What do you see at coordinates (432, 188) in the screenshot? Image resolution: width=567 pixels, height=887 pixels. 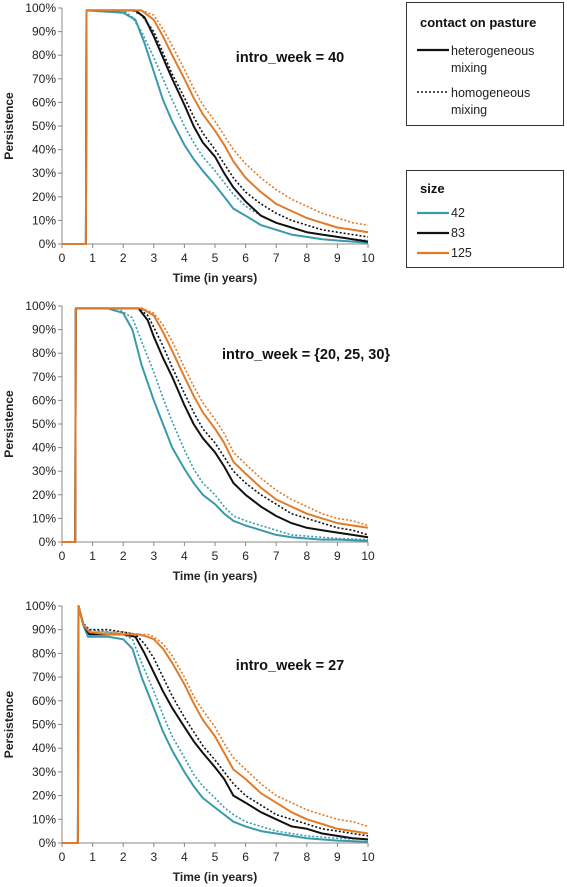 I see `legend-size-title: size` at bounding box center [432, 188].